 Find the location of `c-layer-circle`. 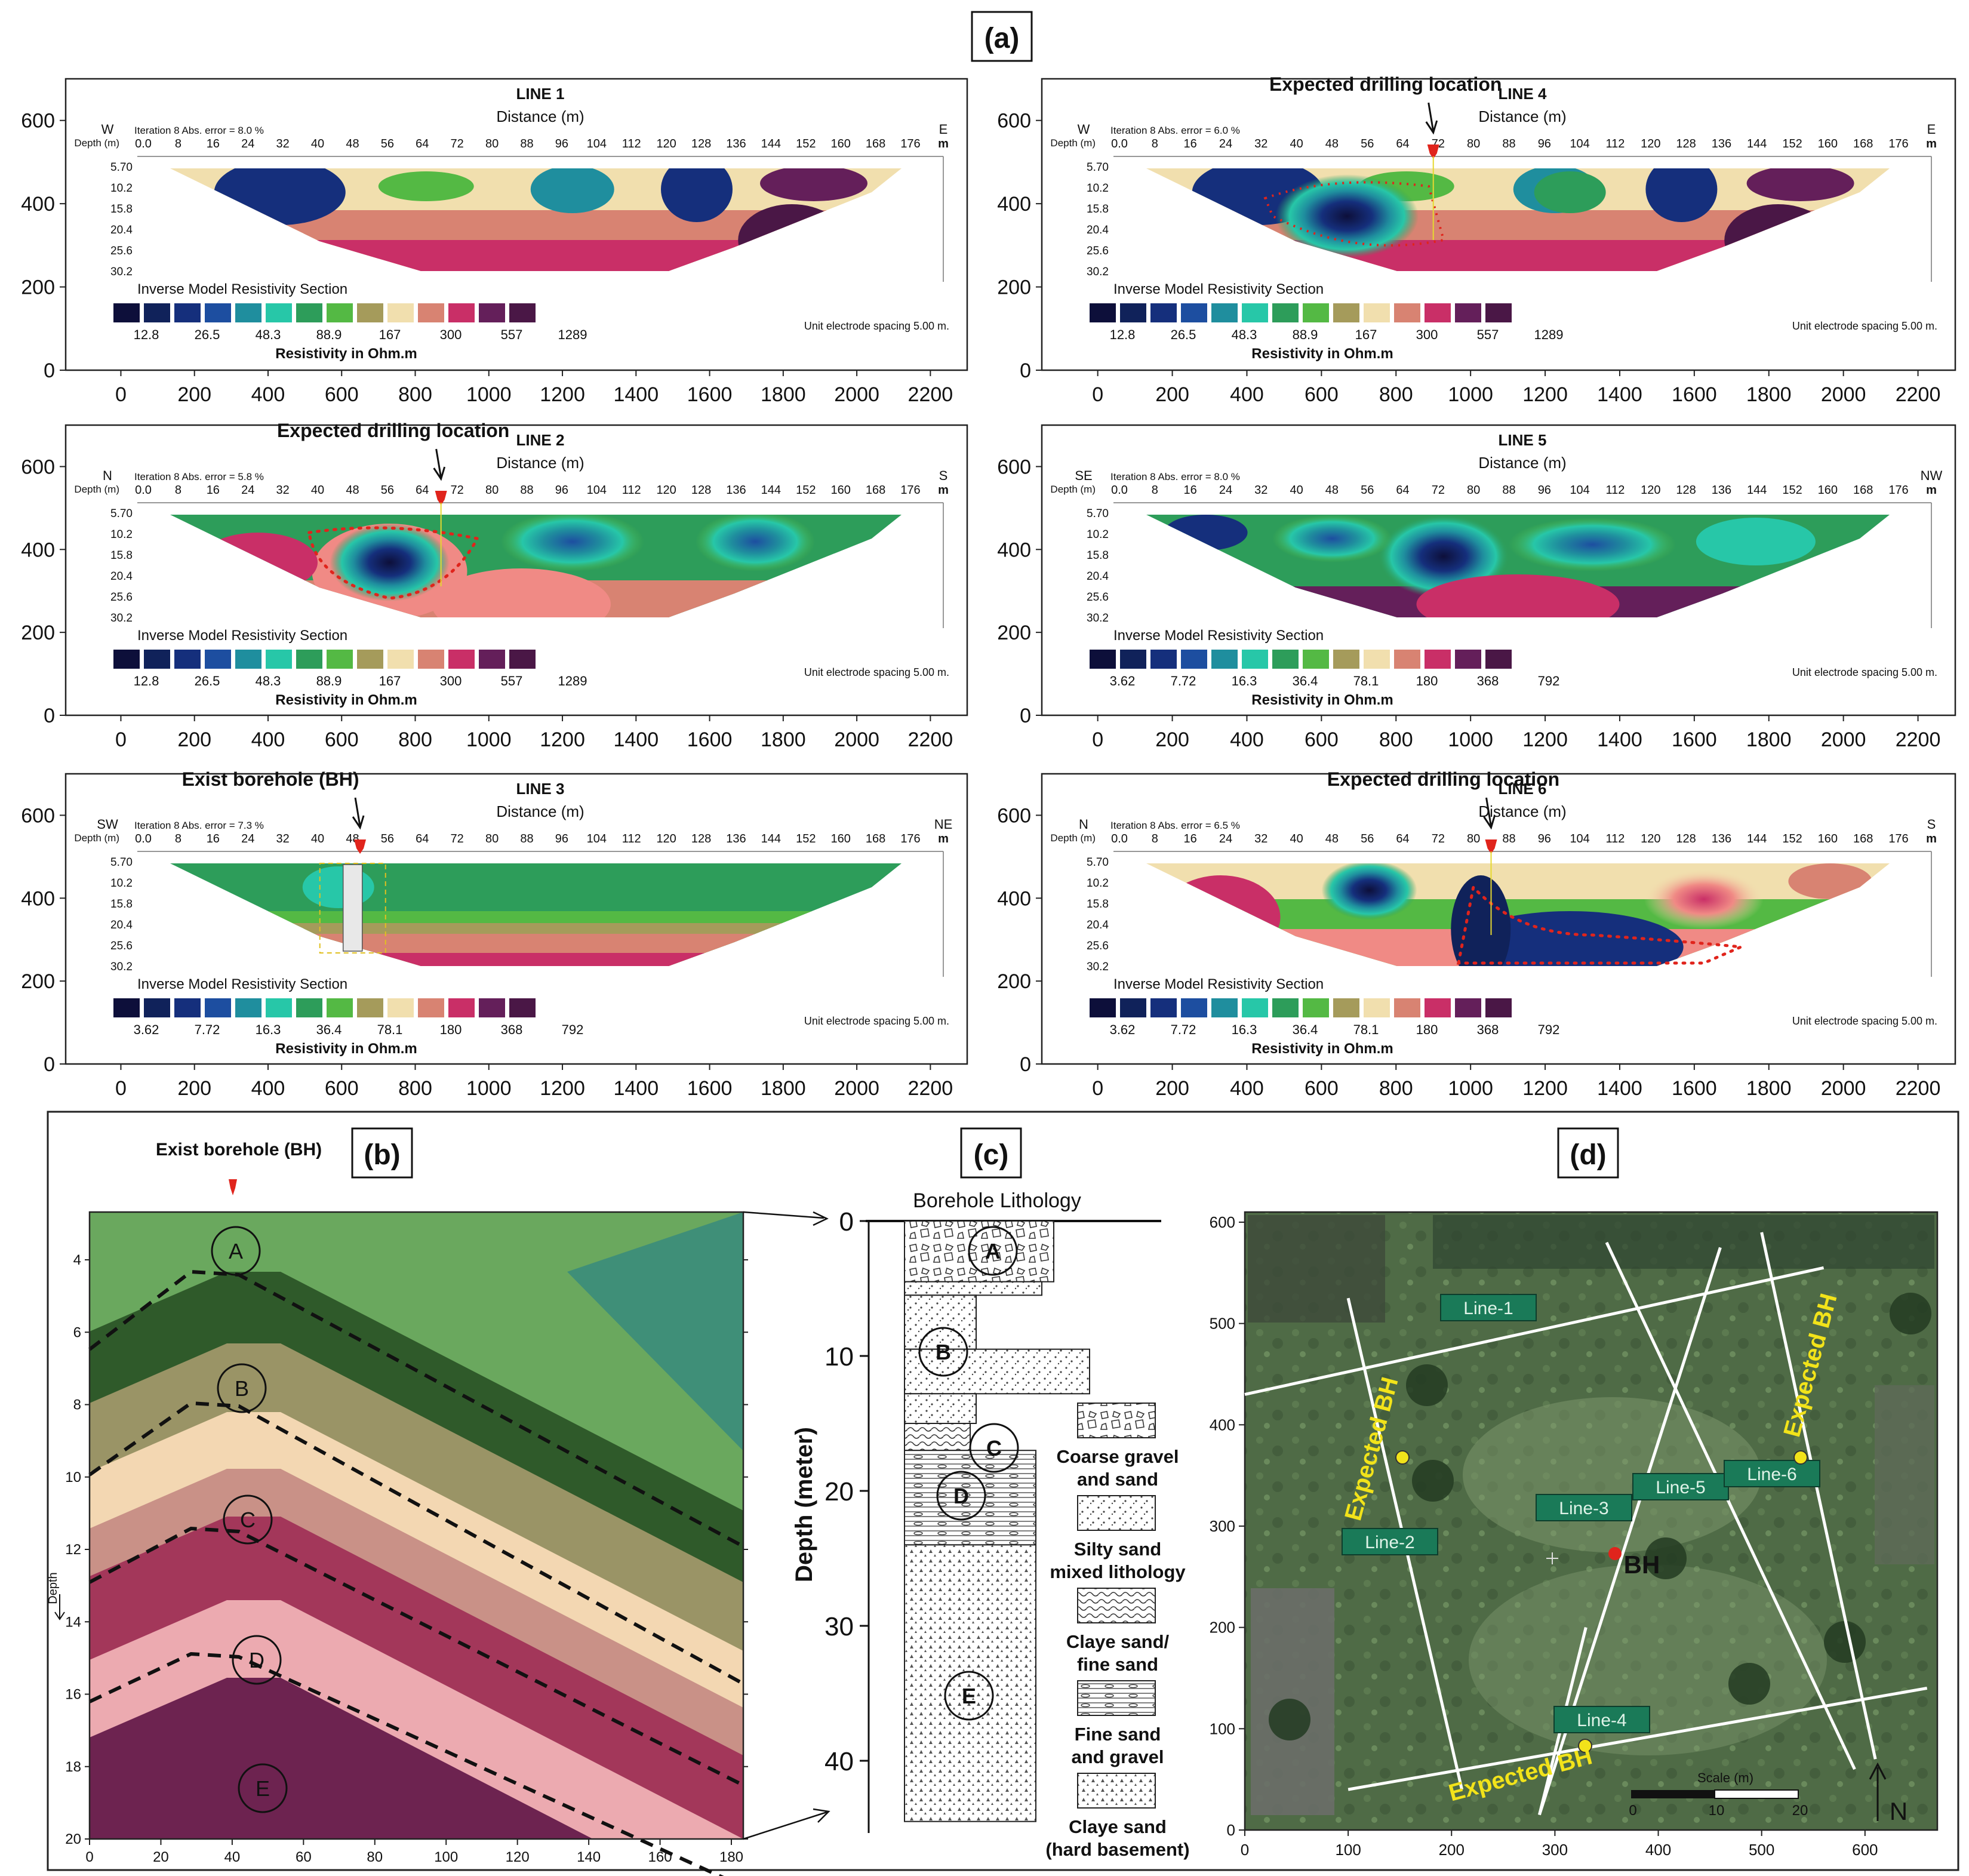

c-layer-circle is located at coordinates (969, 1696).